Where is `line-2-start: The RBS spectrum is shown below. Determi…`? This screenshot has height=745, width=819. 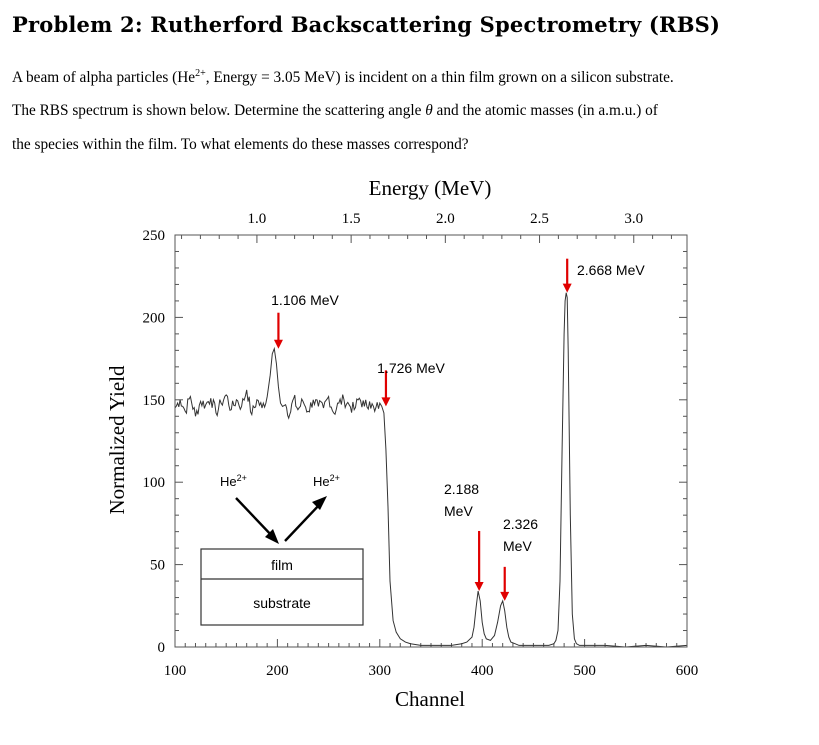 line-2-start: The RBS spectrum is shown below. Determi… is located at coordinates (219, 110).